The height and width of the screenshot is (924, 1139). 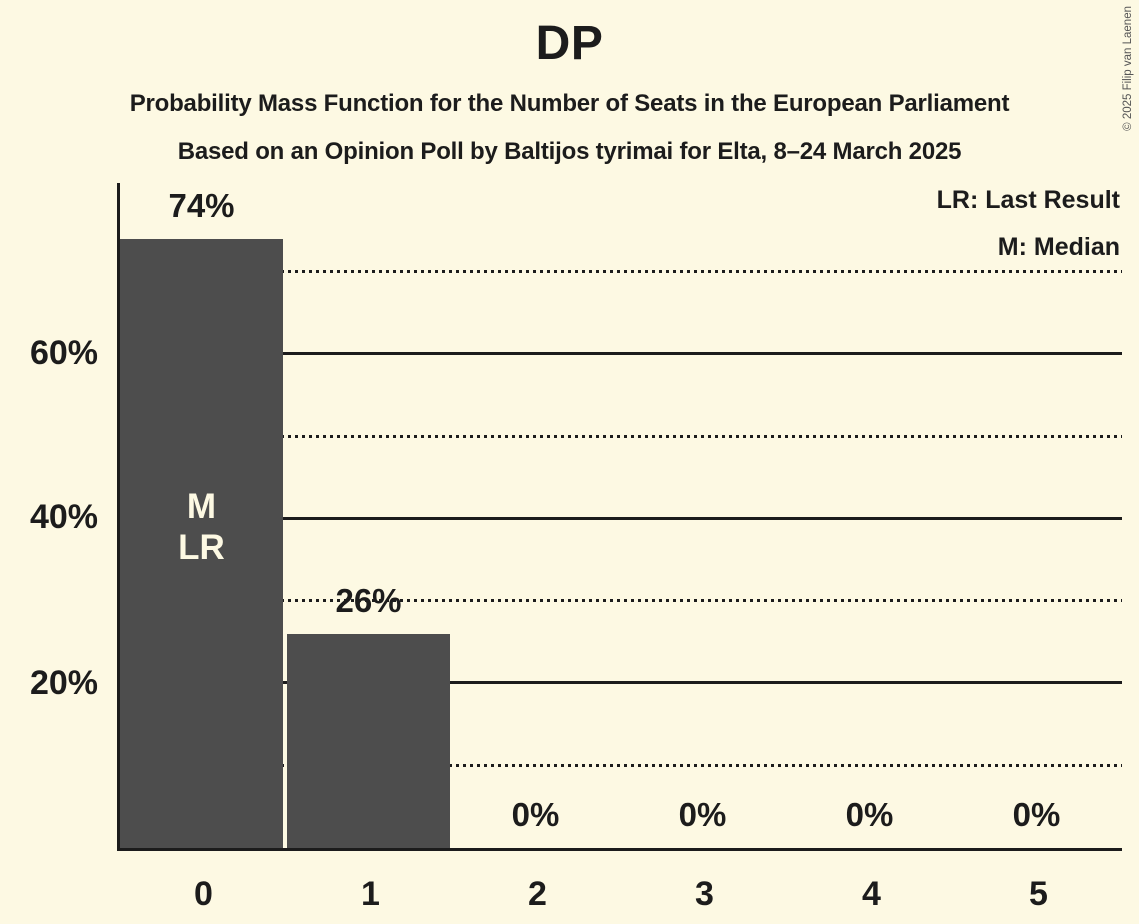 I want to click on gridline-50-dotted, so click(x=621, y=436).